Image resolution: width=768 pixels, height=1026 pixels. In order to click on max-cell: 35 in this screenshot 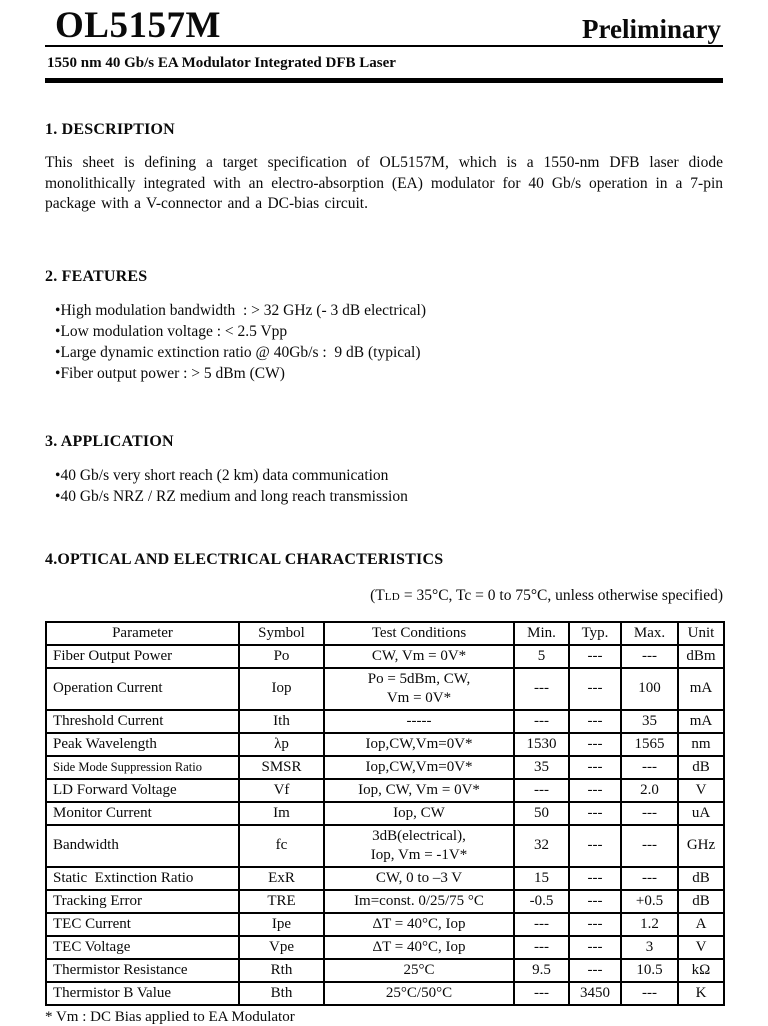, I will do `click(649, 721)`.